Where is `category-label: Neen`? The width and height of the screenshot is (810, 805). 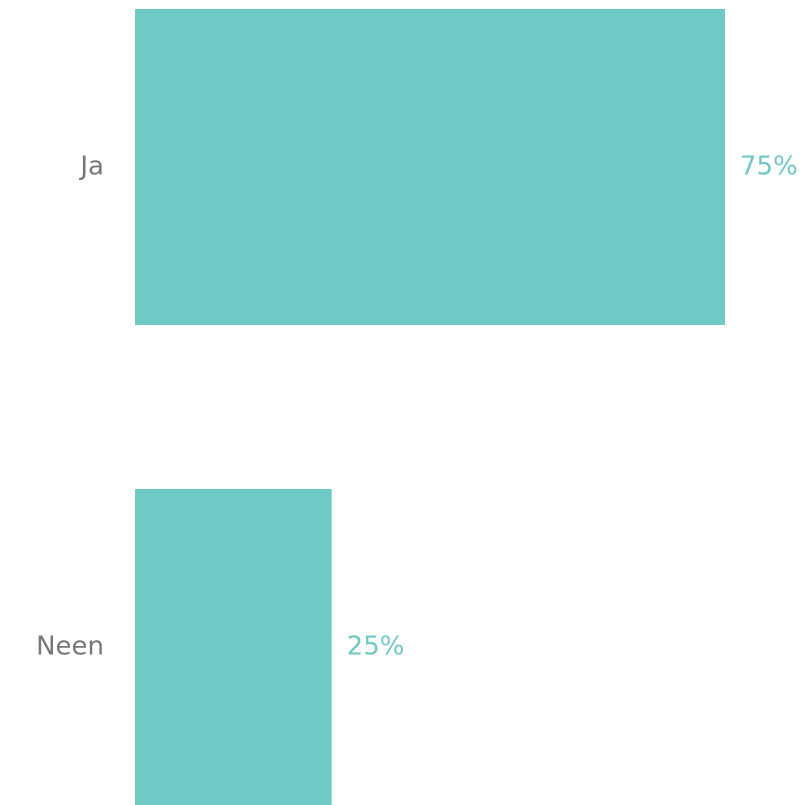
category-label: Neen is located at coordinates (70, 647).